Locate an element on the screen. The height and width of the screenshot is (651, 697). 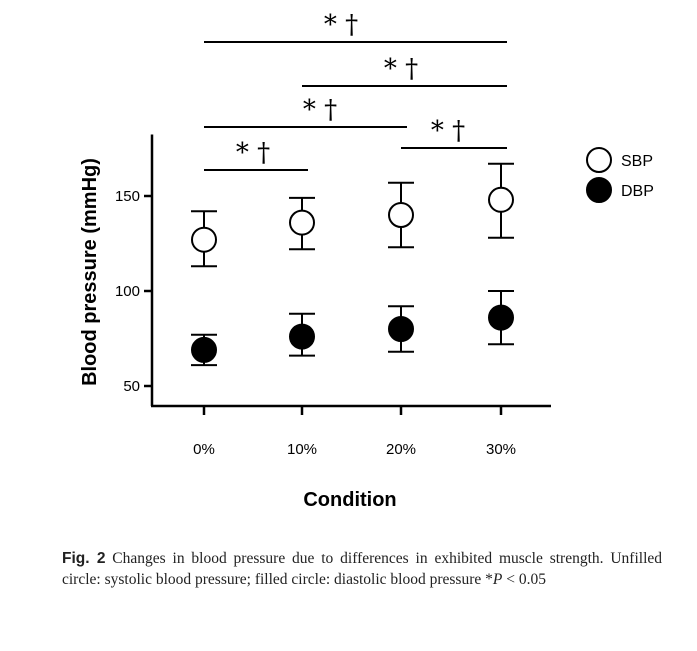
legend-label-dbp: DBP is located at coordinates (637, 191).